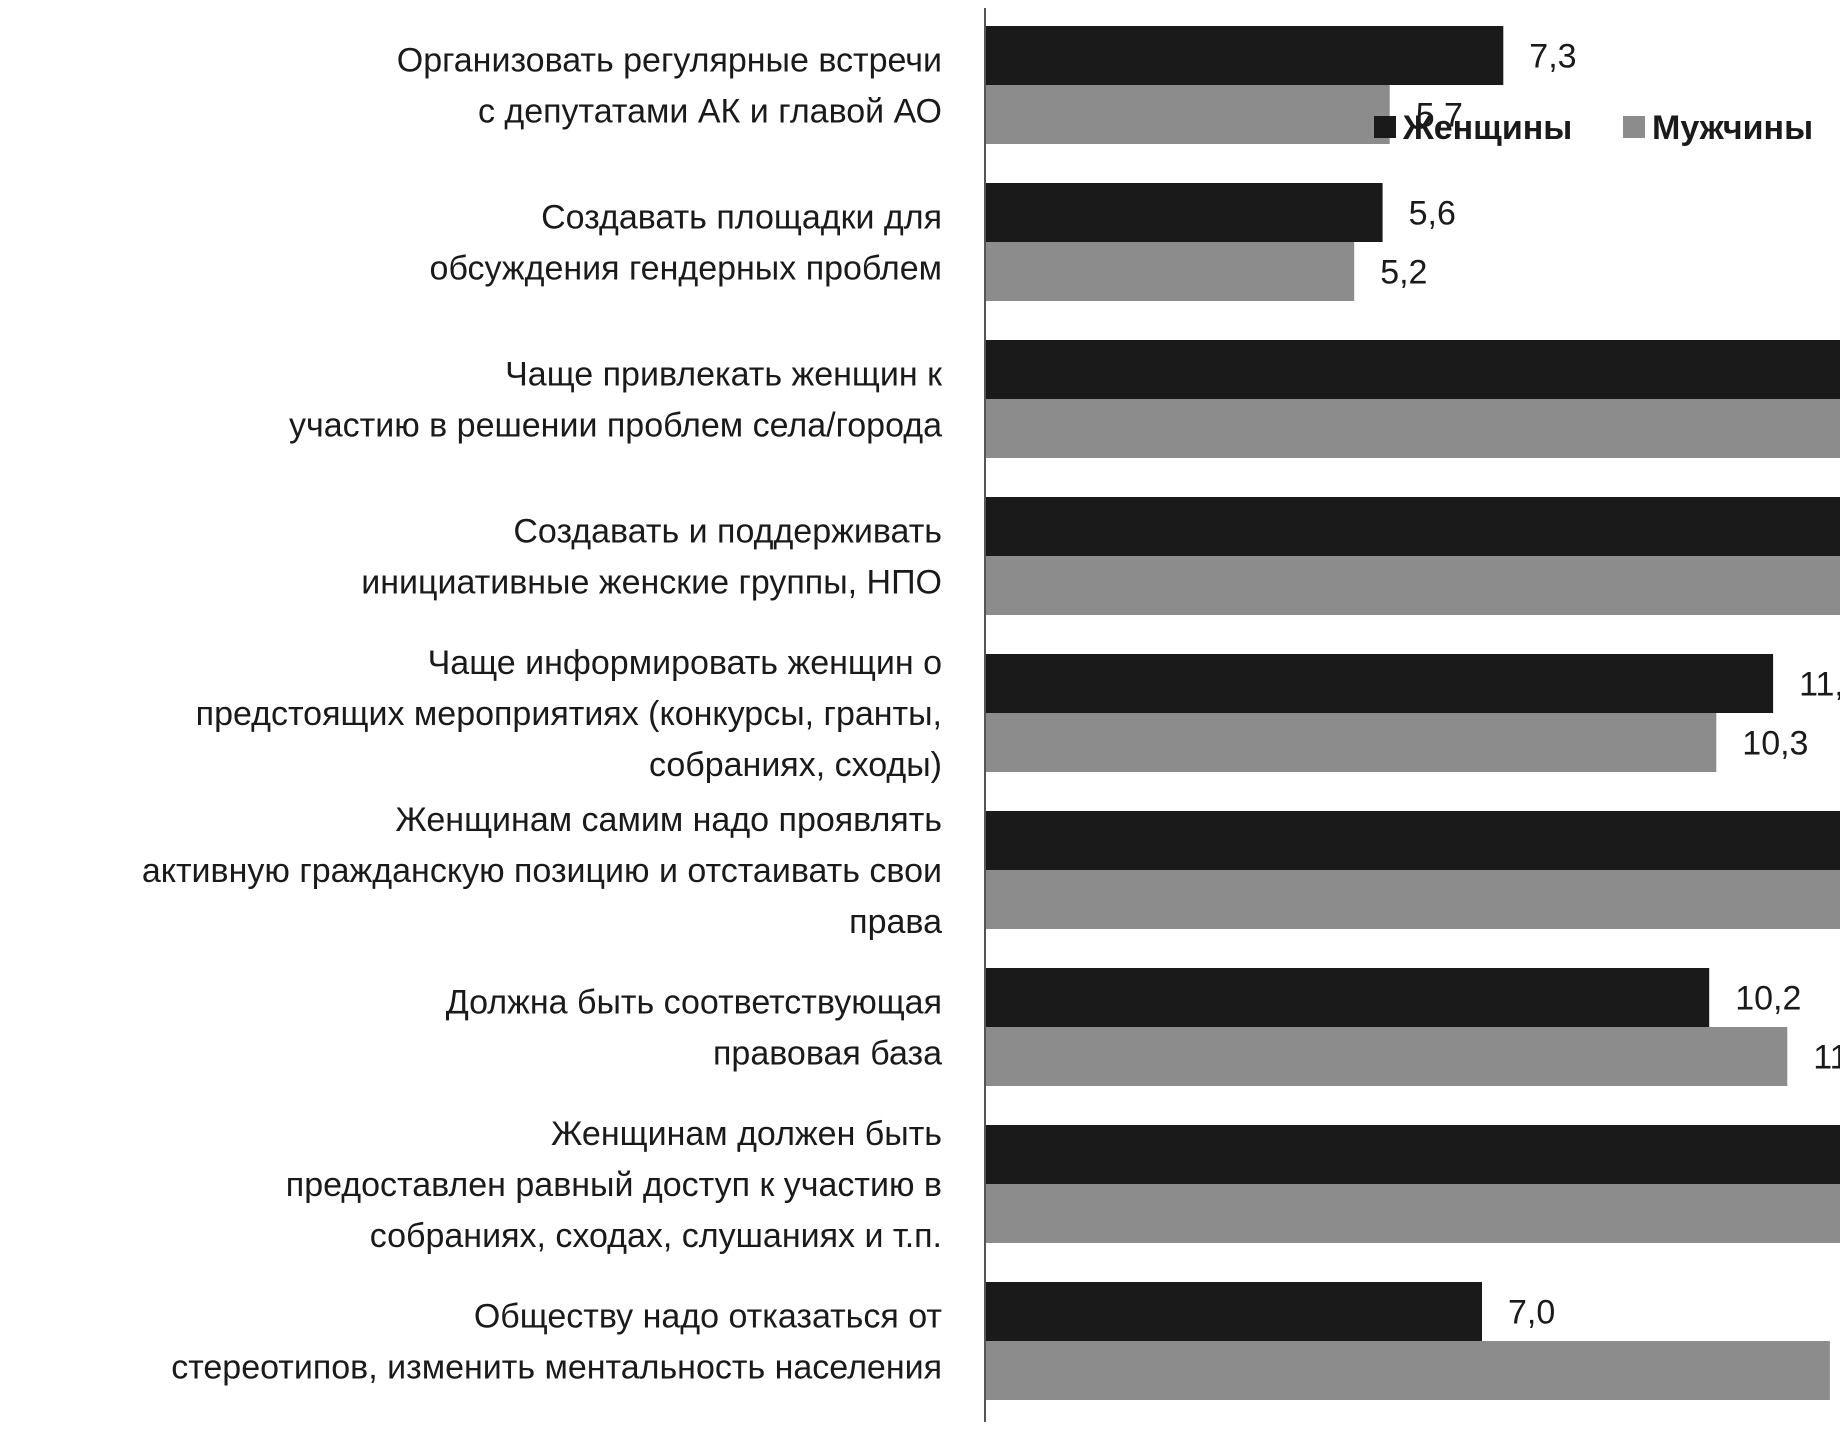 This screenshot has height=1429, width=1840. Describe the element at coordinates (669, 61) in the screenshot. I see `category-label-0-line-0: Организовать регулярные встречи` at that location.